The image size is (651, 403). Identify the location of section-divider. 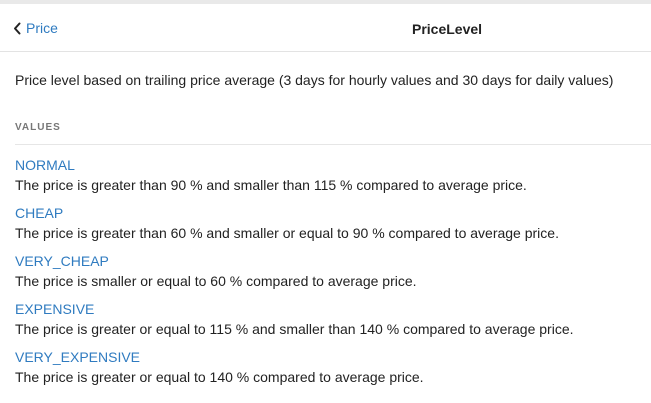
(333, 144).